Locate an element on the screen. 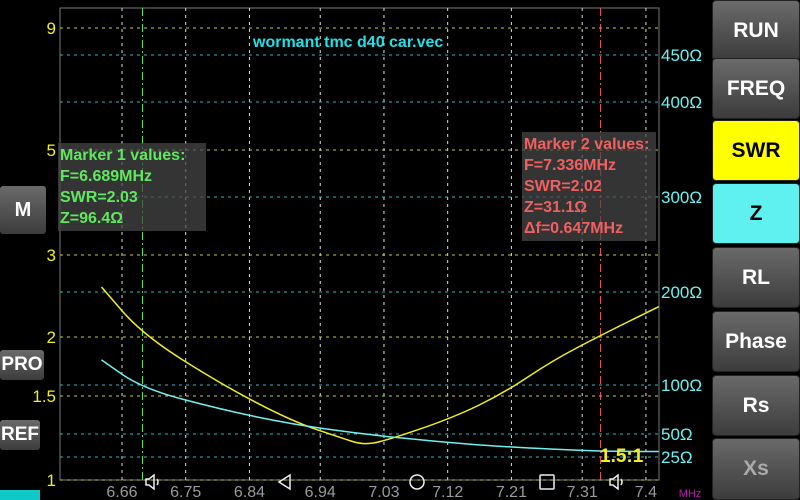 This screenshot has height=500, width=800. button-phase: Phase is located at coordinates (756, 341).